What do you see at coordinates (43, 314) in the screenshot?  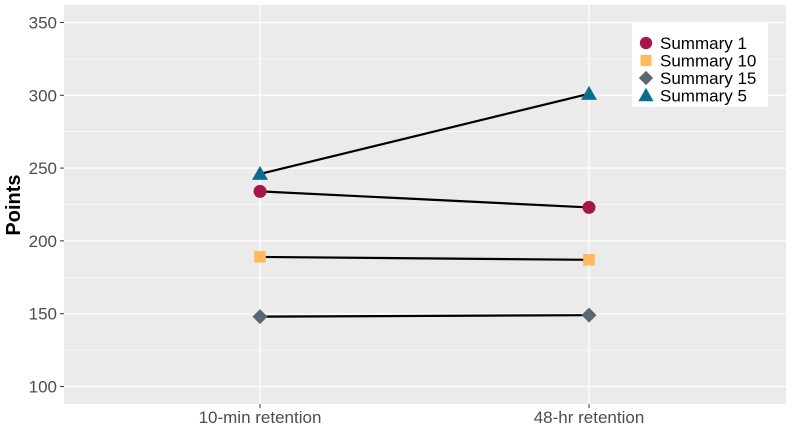 I see `y-tick-label: 150` at bounding box center [43, 314].